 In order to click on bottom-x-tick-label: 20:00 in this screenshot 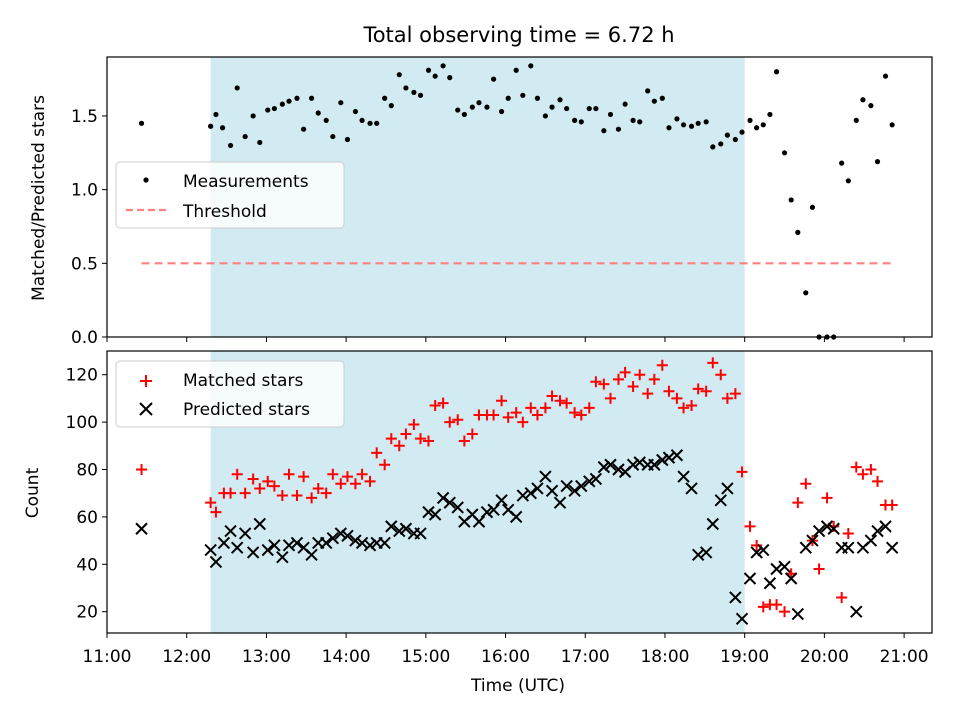, I will do `click(824, 657)`.